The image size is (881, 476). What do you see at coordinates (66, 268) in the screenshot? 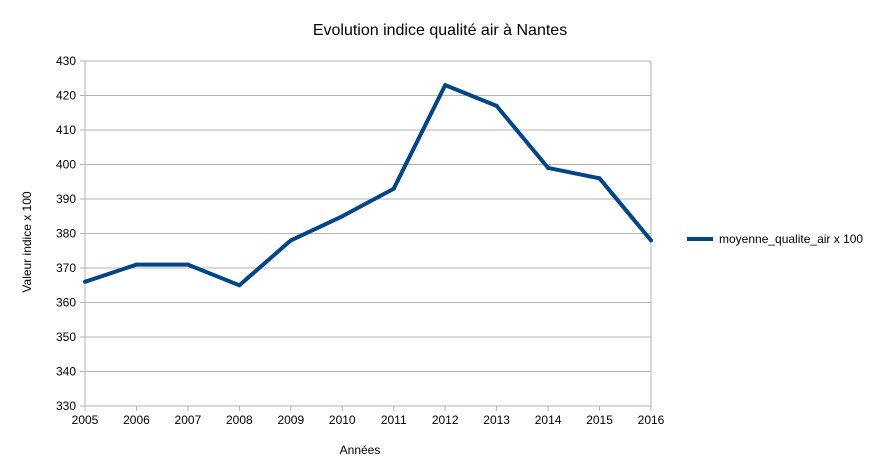
I see `y-tick-label: 370` at bounding box center [66, 268].